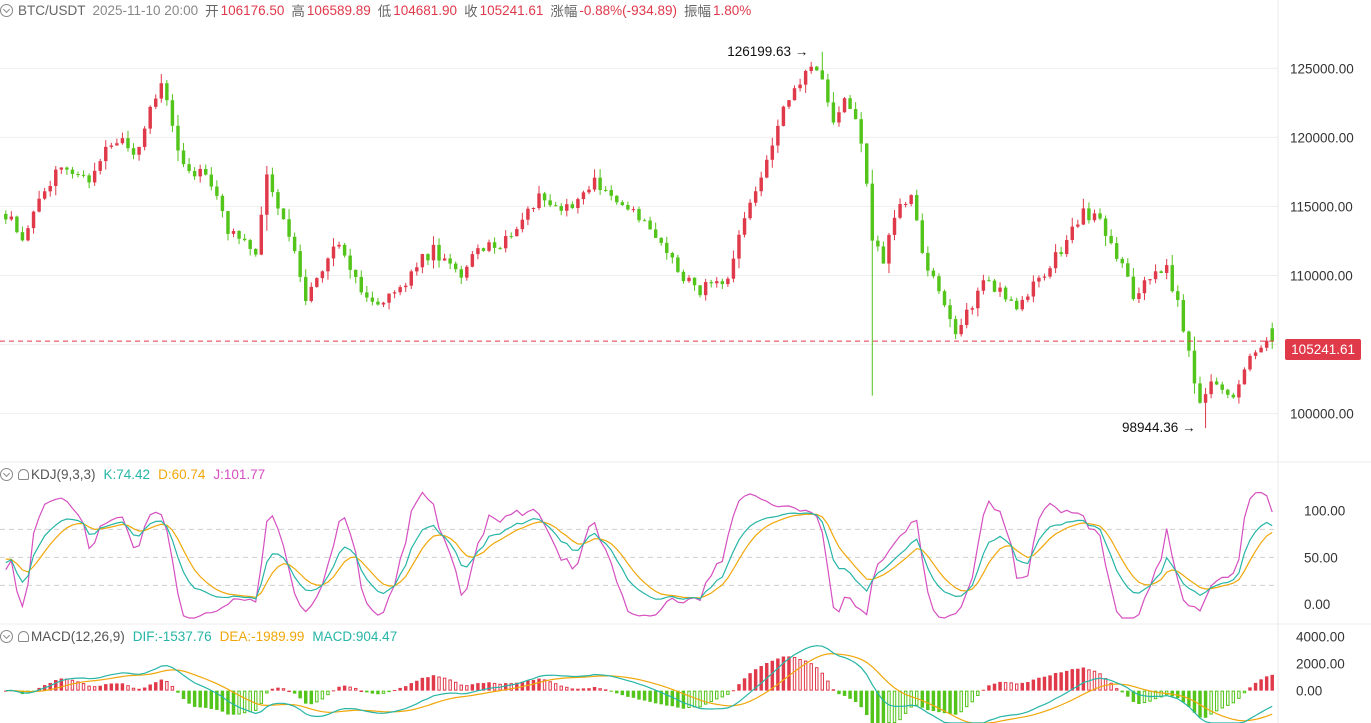 Image resolution: width=1371 pixels, height=723 pixels. Describe the element at coordinates (6, 10) in the screenshot. I see `collapse-icon` at that location.